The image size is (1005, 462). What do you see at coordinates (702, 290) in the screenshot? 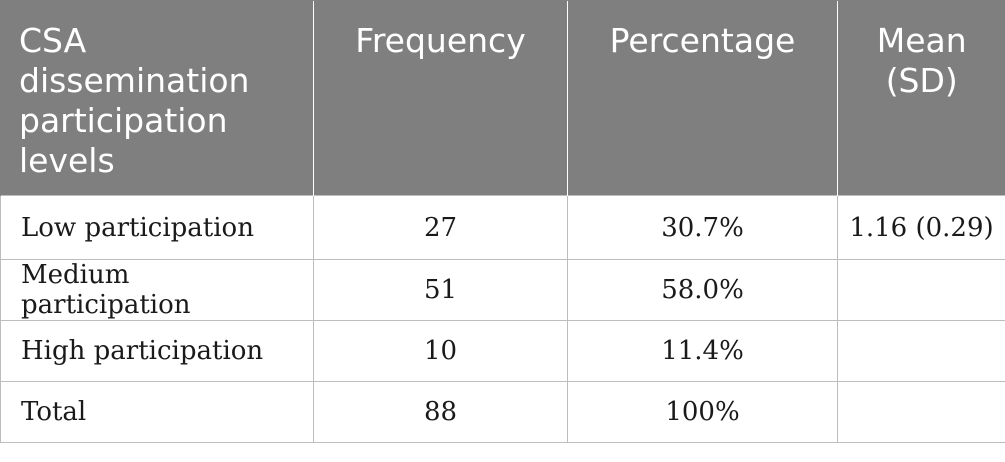
I see `cell-percentage: 58.0%` at bounding box center [702, 290].